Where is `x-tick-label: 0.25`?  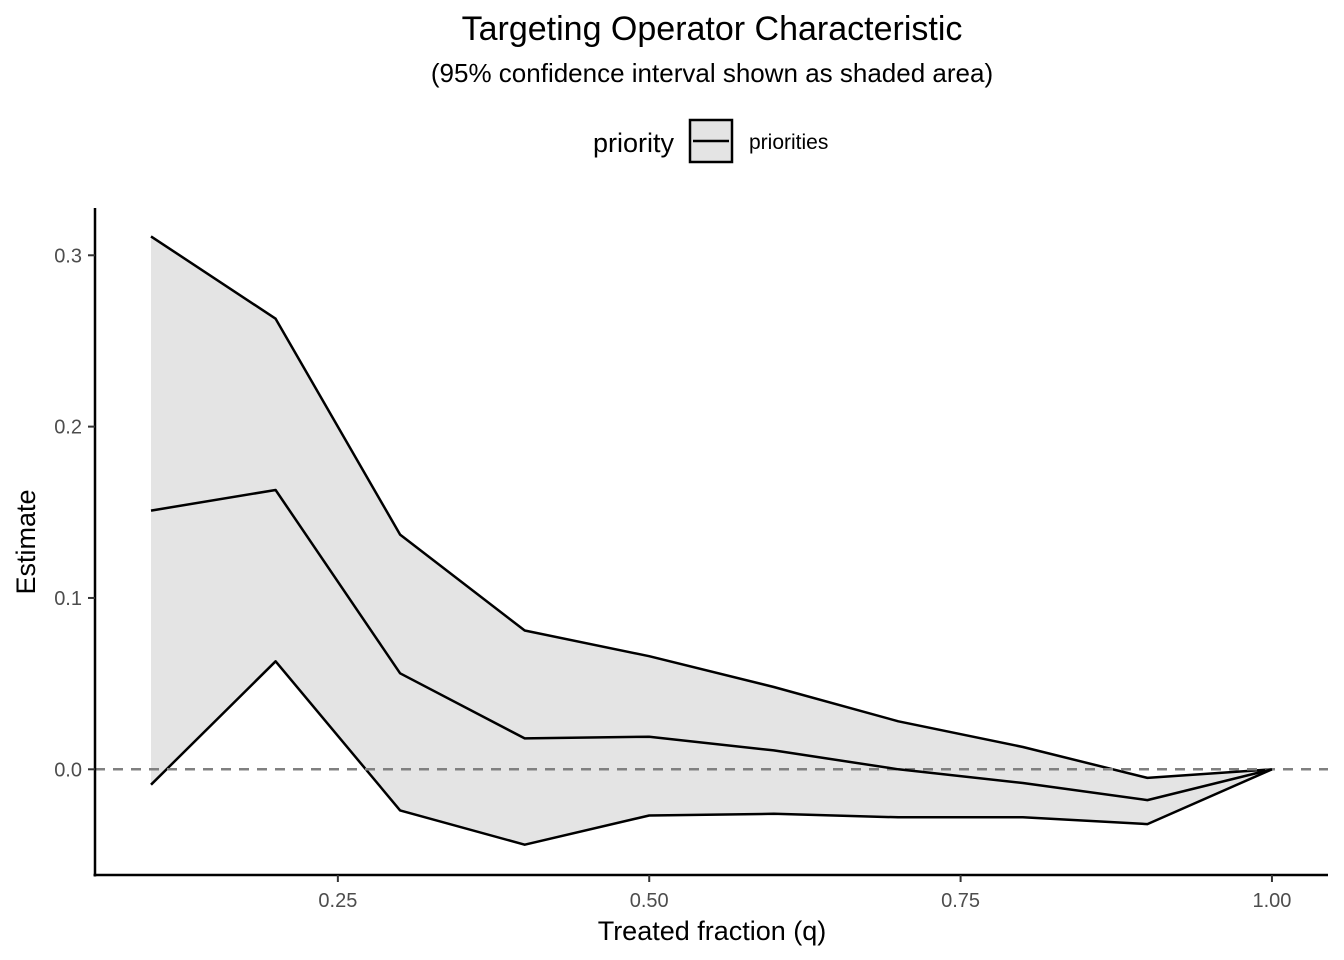 x-tick-label: 0.25 is located at coordinates (337, 901).